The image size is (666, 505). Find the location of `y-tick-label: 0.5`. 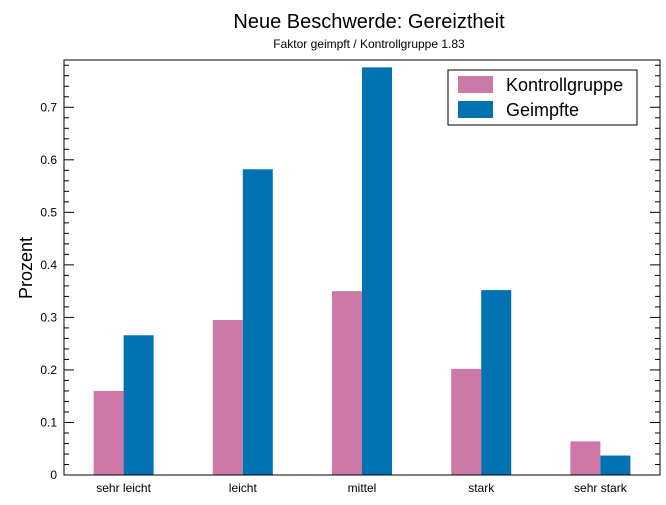

y-tick-label: 0.5 is located at coordinates (48, 212).